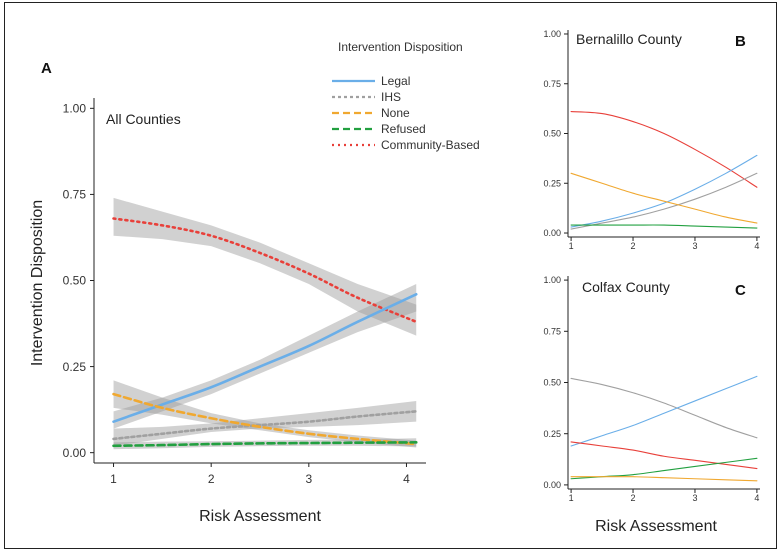 Image resolution: width=781 pixels, height=553 pixels. I want to click on panel-c-letter: C, so click(740, 290).